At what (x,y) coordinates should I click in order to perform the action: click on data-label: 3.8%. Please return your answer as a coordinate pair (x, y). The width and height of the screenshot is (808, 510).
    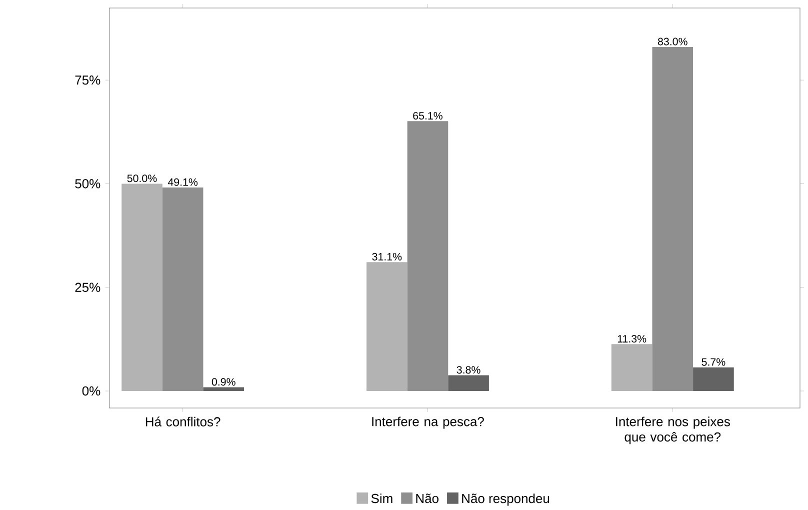
    Looking at the image, I should click on (468, 370).